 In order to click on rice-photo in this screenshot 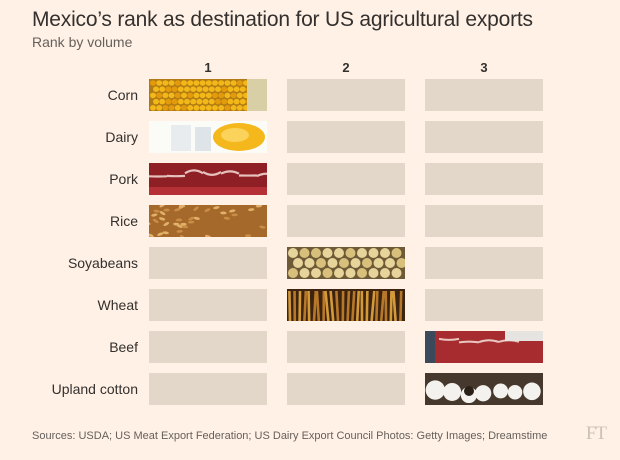, I will do `click(208, 221)`.